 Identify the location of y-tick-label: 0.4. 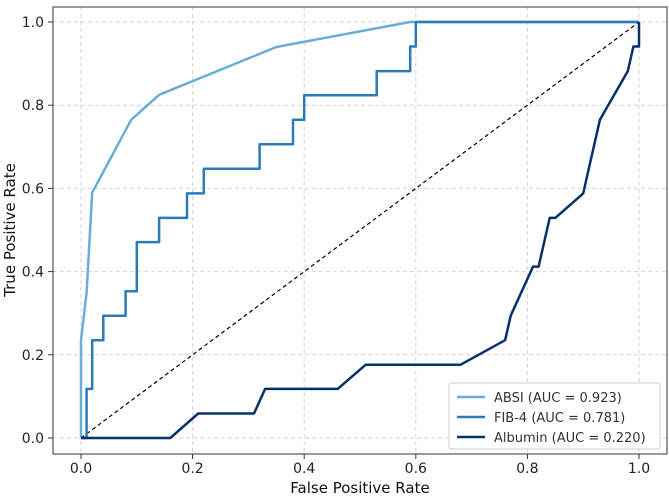
(33, 273).